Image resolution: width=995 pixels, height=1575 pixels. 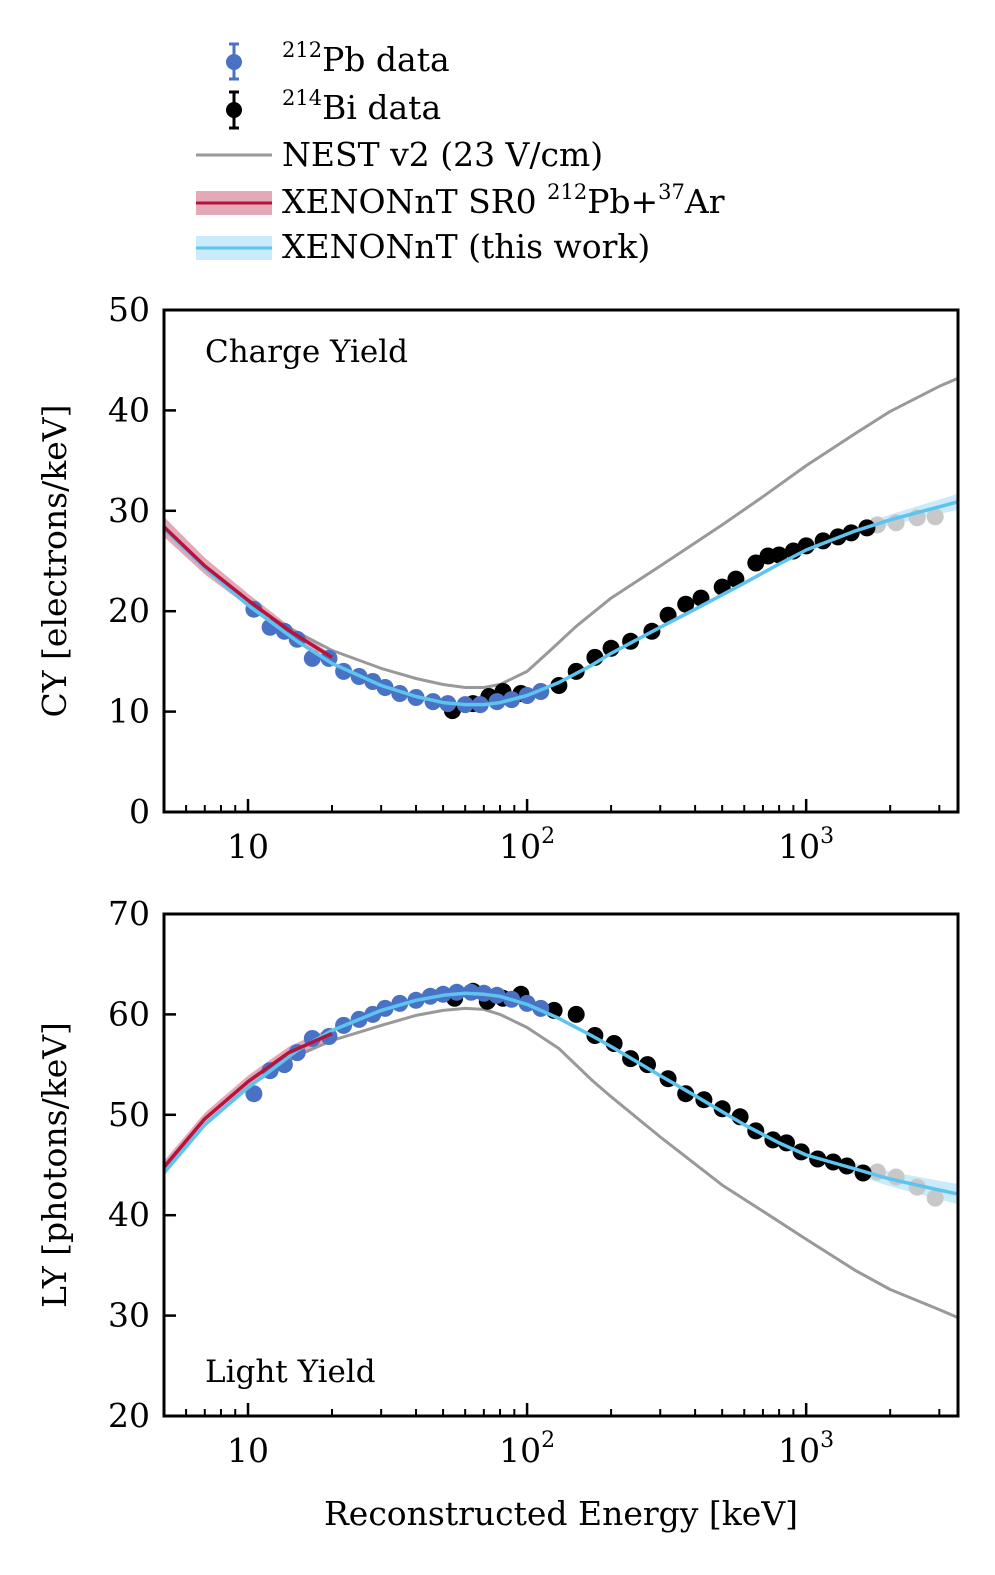 I want to click on charge-yield-y-tick-label: 10, so click(x=129, y=711).